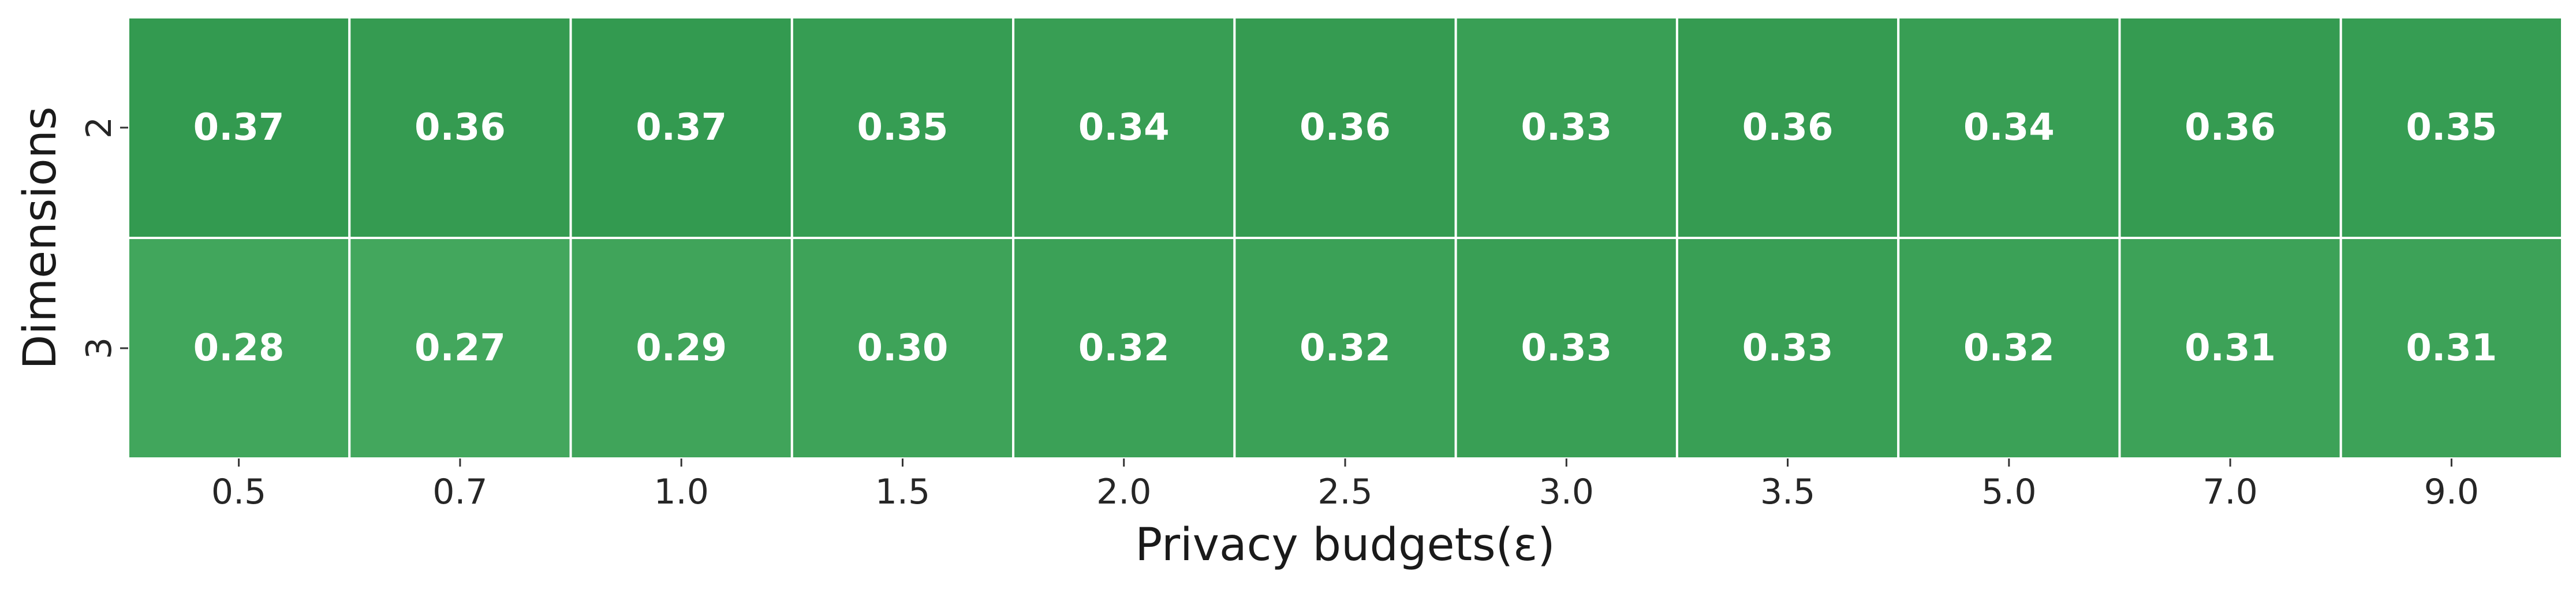 The width and height of the screenshot is (2576, 589). Describe the element at coordinates (1345, 545) in the screenshot. I see `x-axis-label: Privacy budgets(ε)` at that location.